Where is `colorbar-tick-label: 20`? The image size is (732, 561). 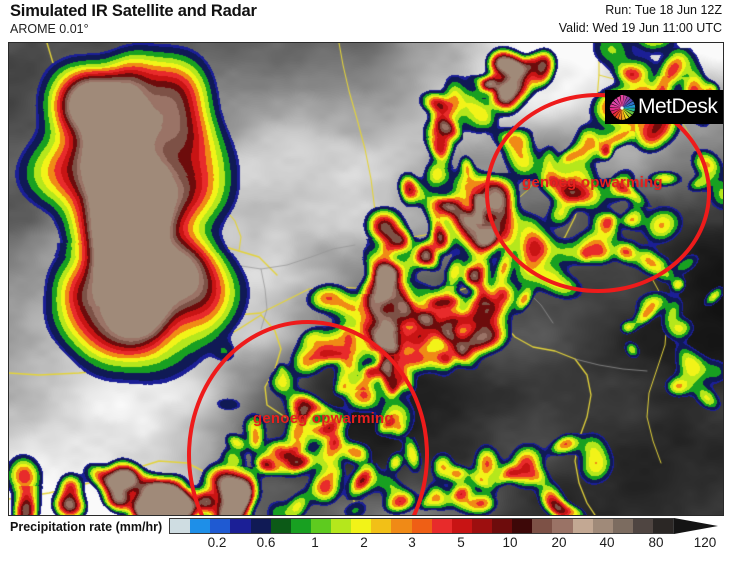
colorbar-tick-label: 20 is located at coordinates (559, 542).